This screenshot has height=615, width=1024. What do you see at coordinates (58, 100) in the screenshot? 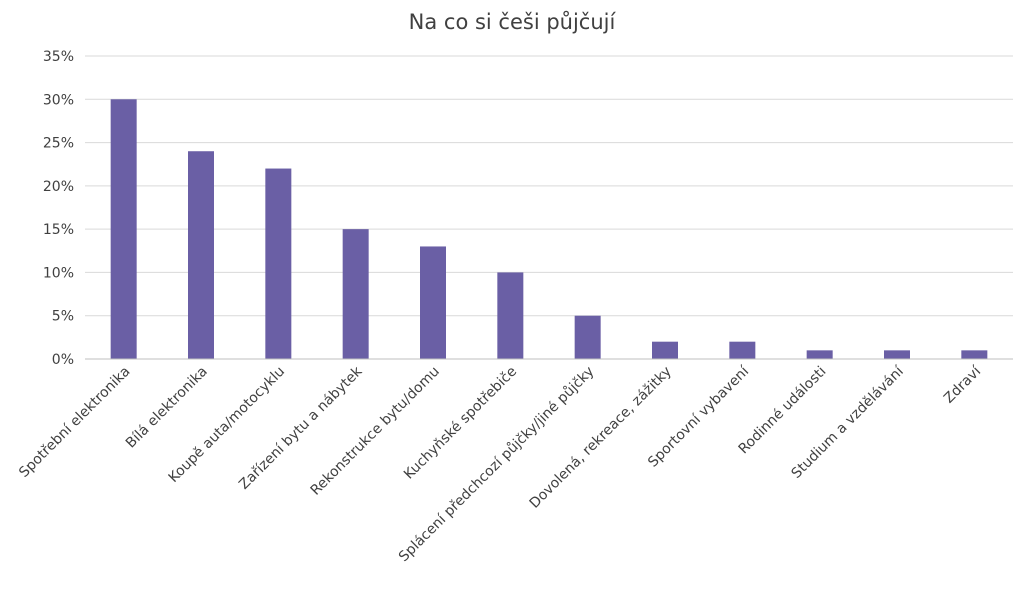
I see `y-tick-label: 30%` at bounding box center [58, 100].